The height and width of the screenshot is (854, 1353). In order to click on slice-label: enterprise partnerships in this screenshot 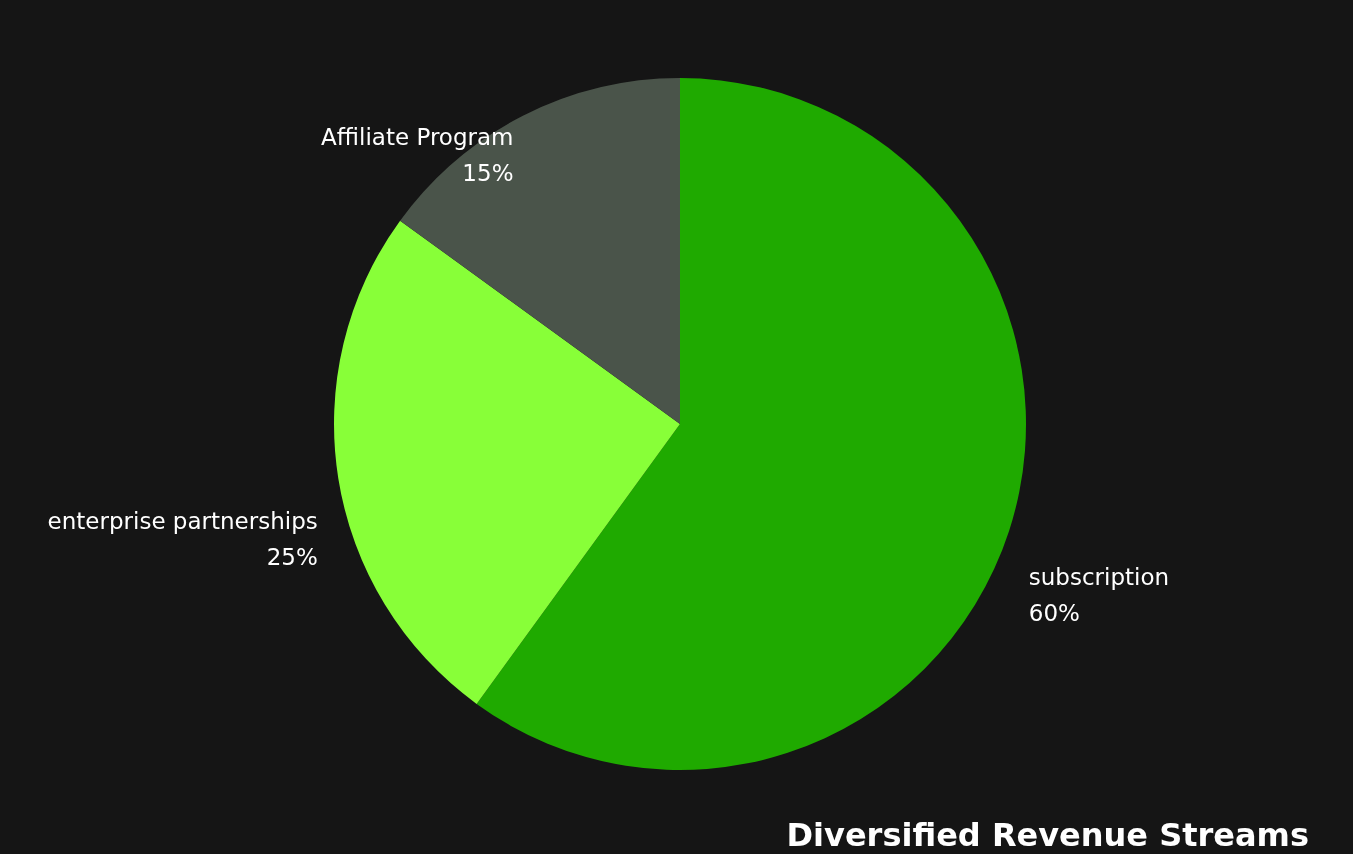, I will do `click(182, 521)`.